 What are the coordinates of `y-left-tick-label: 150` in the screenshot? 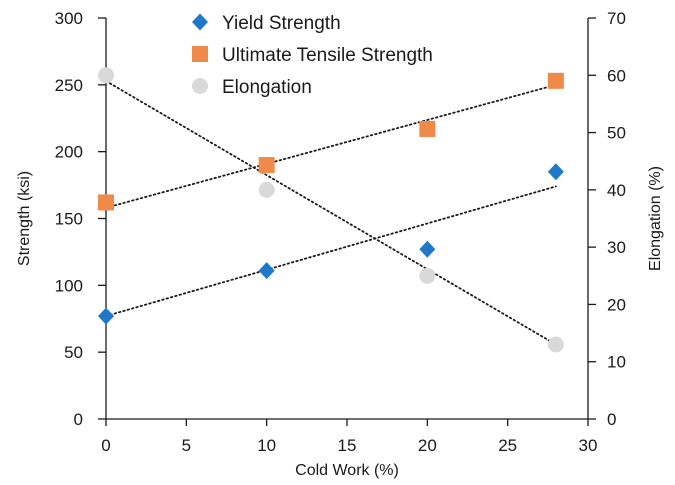 It's located at (69, 219).